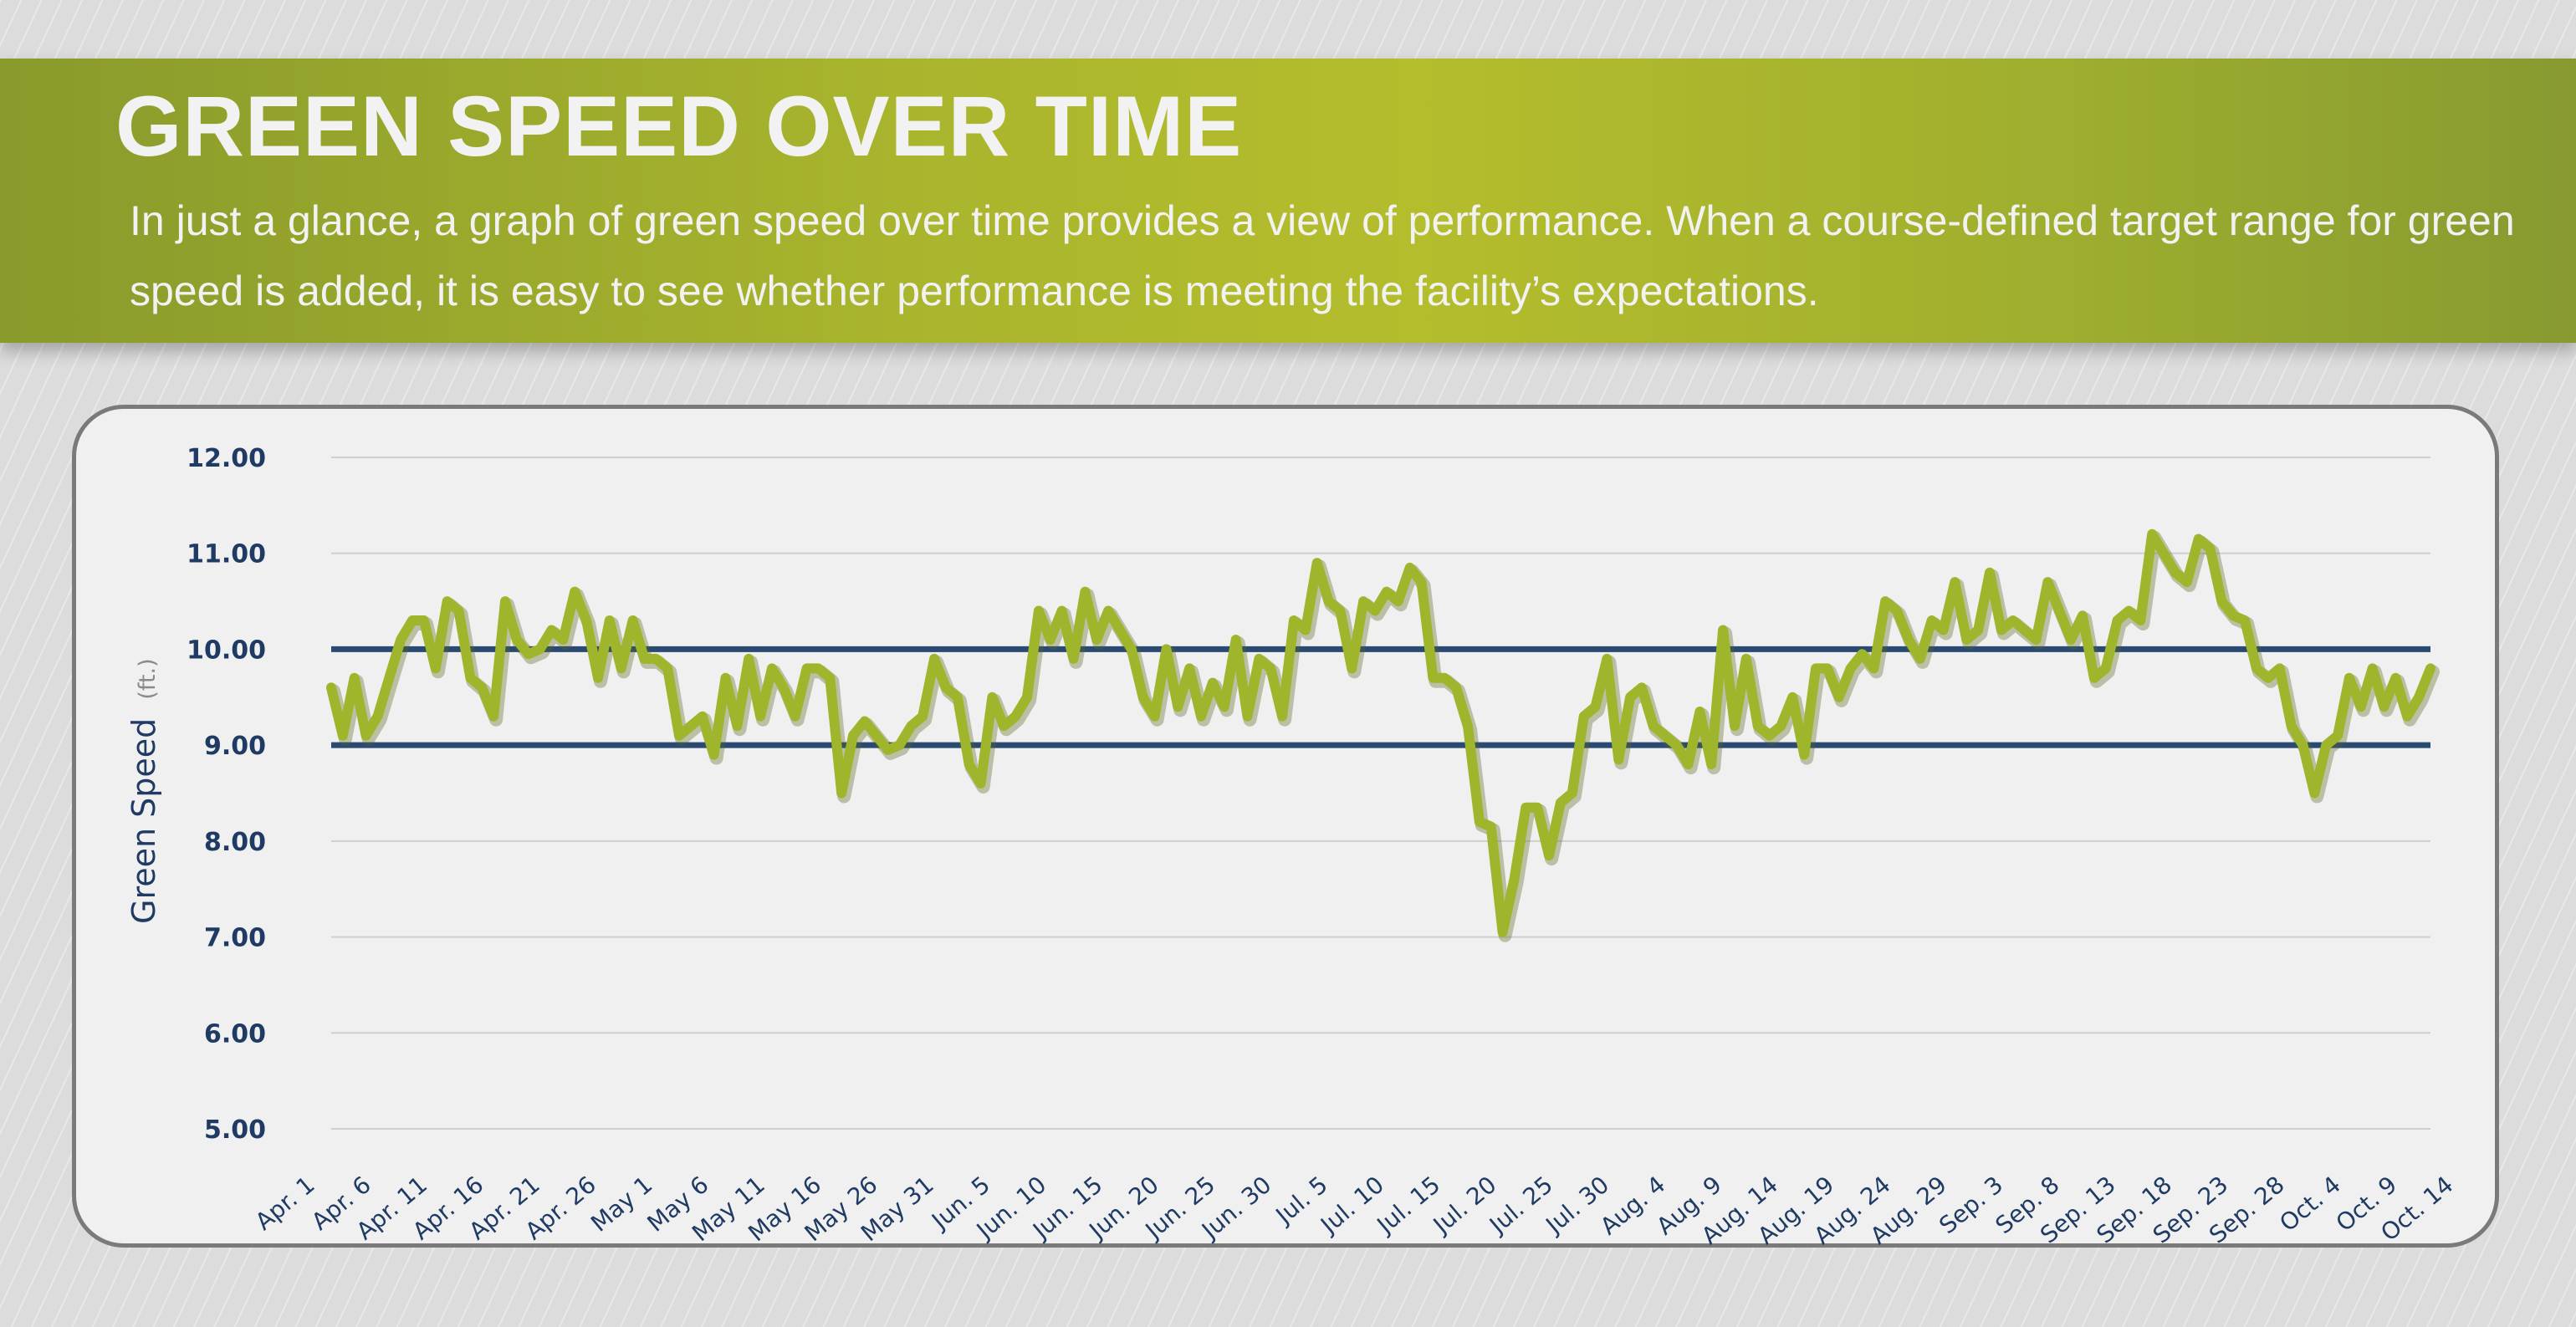 This screenshot has height=1327, width=2576. What do you see at coordinates (2310, 1204) in the screenshot?
I see `x-tick-label: Oct. 4` at bounding box center [2310, 1204].